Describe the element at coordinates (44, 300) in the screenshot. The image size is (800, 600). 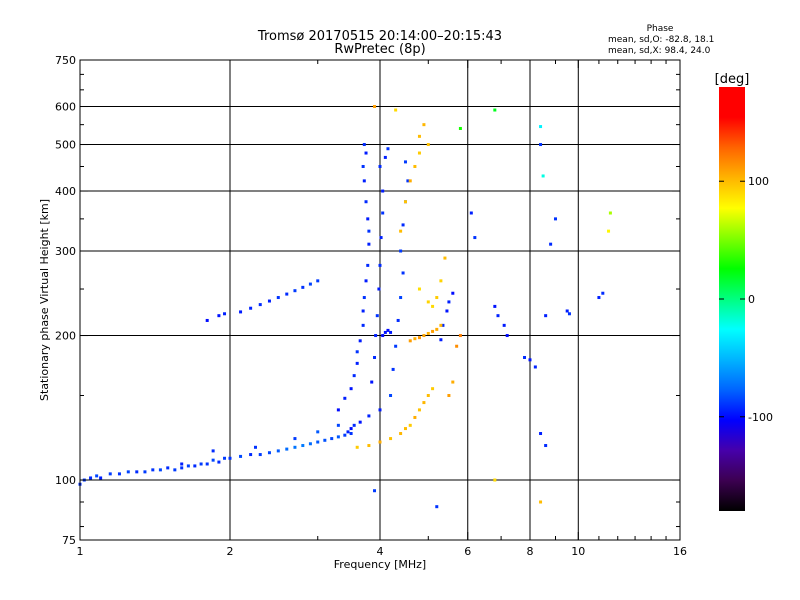
I see `y-axis-label: Stationary phase Virtual Height [km]` at that location.